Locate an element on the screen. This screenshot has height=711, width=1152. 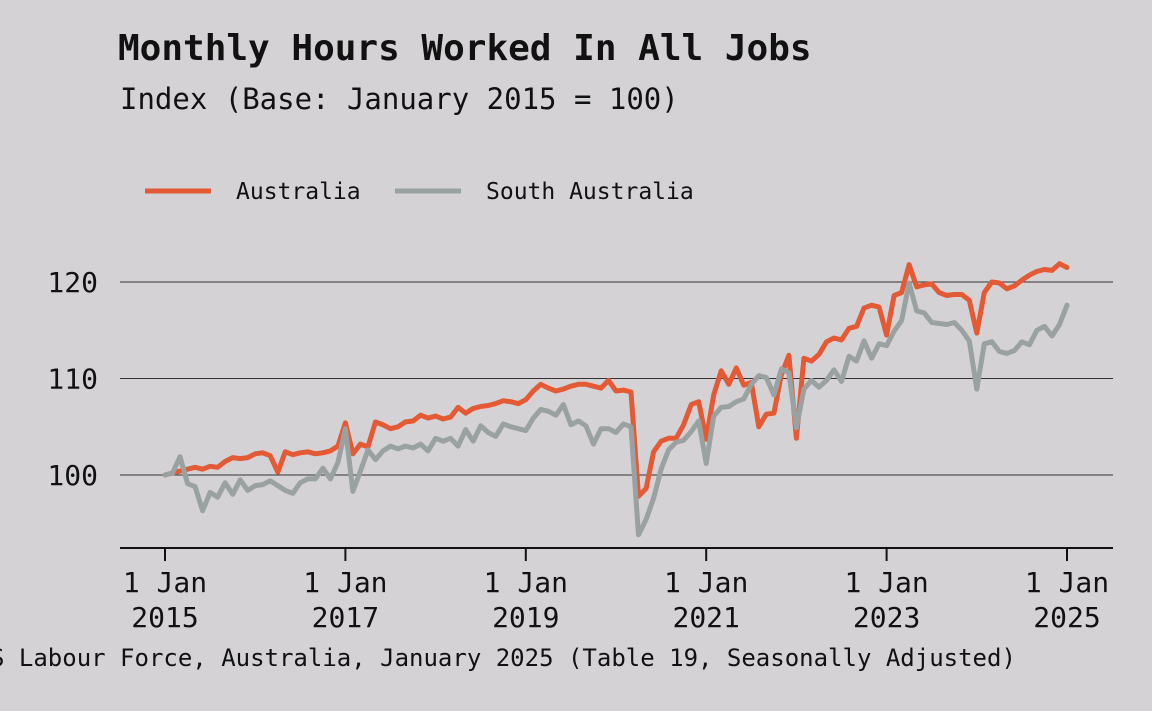
y-tick-label: 110 is located at coordinates (72, 379).